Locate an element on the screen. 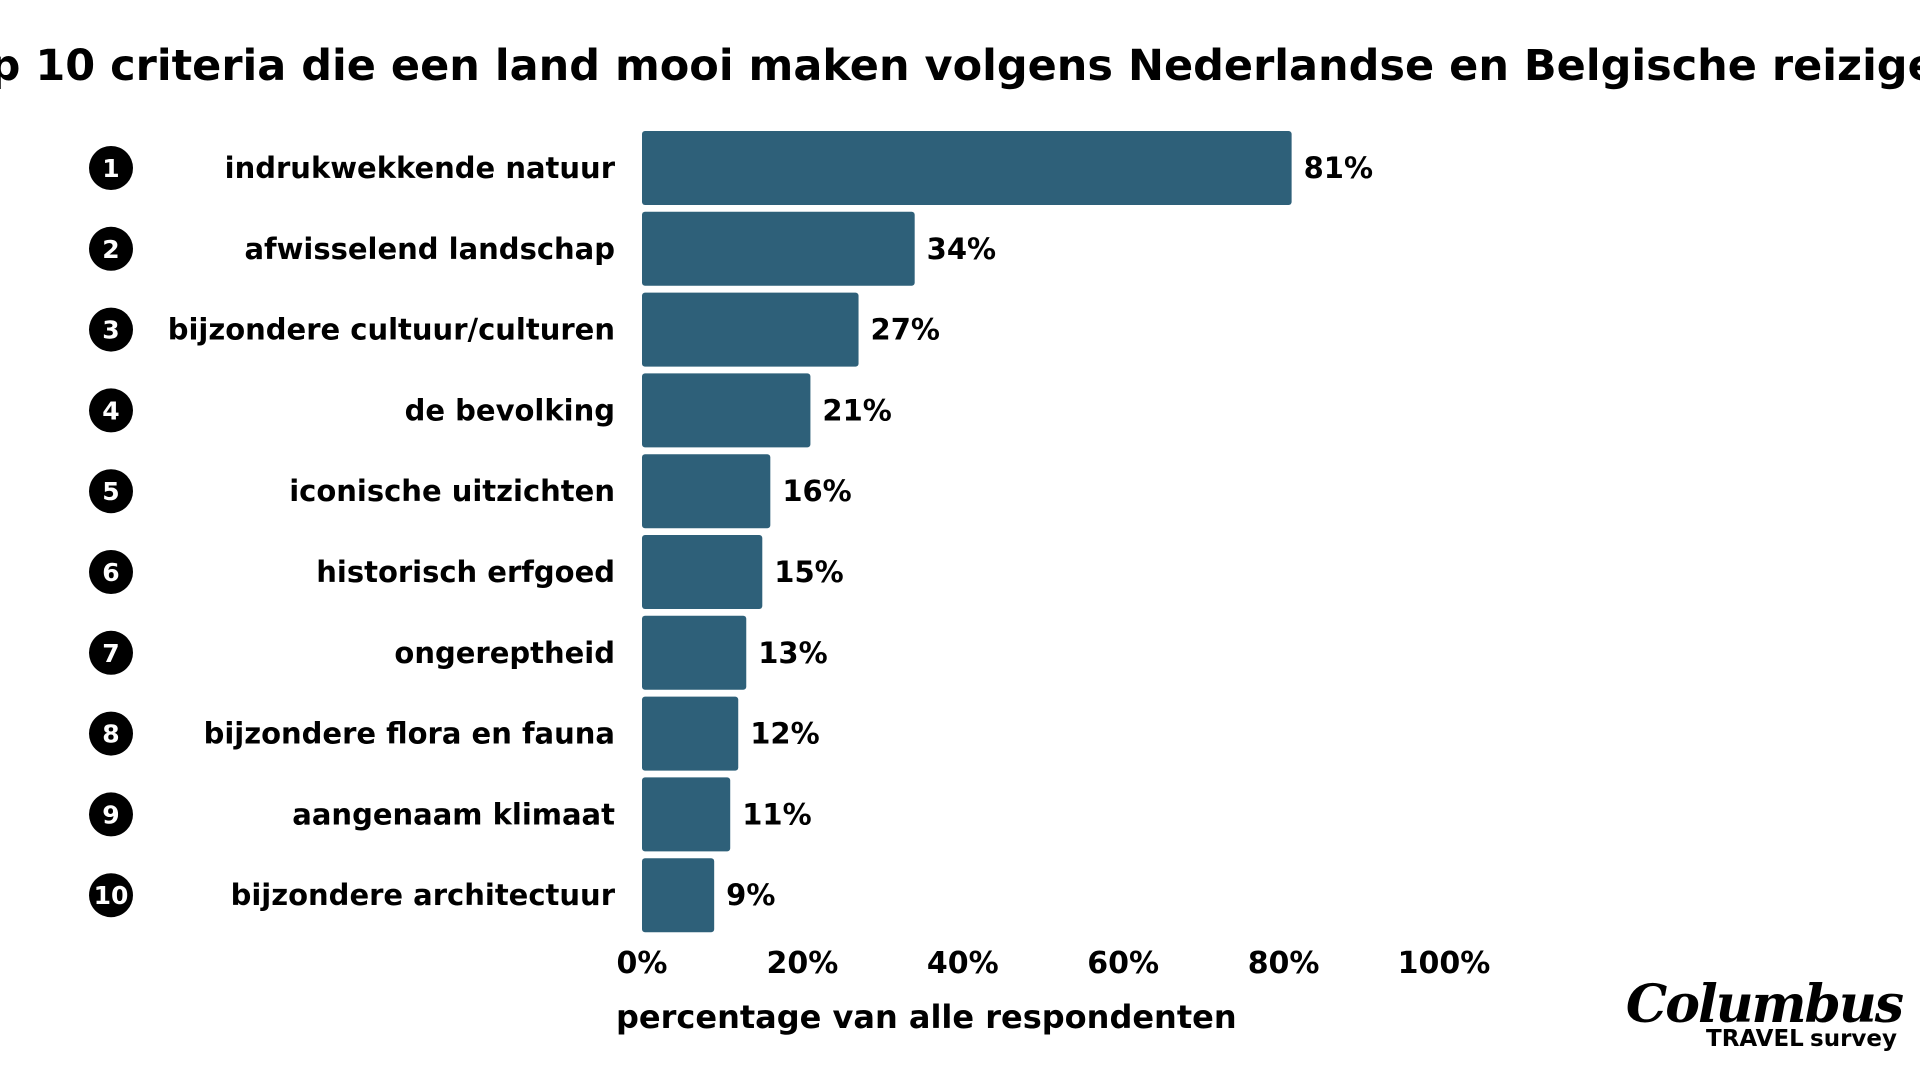 The width and height of the screenshot is (1920, 1080). chart-row: 5 iconische uitzichten 16% is located at coordinates (470, 491).